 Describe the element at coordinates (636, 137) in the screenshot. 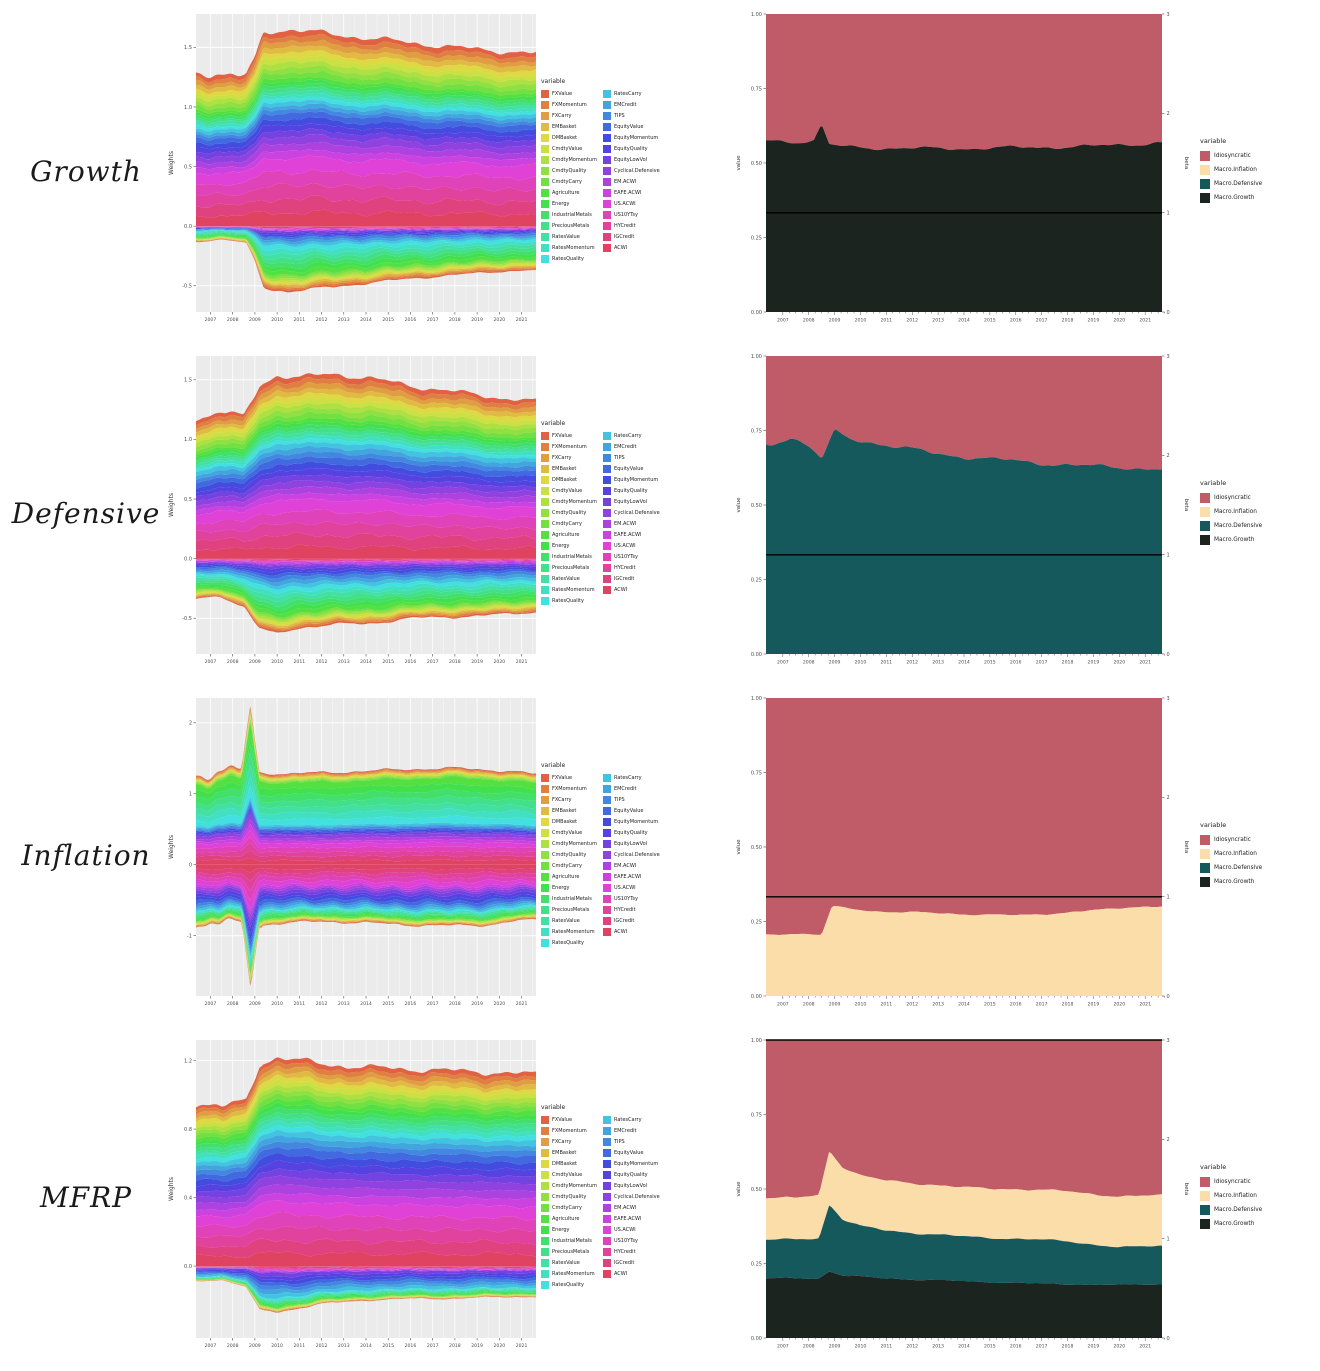

I see `legend-label: EquityMomentum` at that location.